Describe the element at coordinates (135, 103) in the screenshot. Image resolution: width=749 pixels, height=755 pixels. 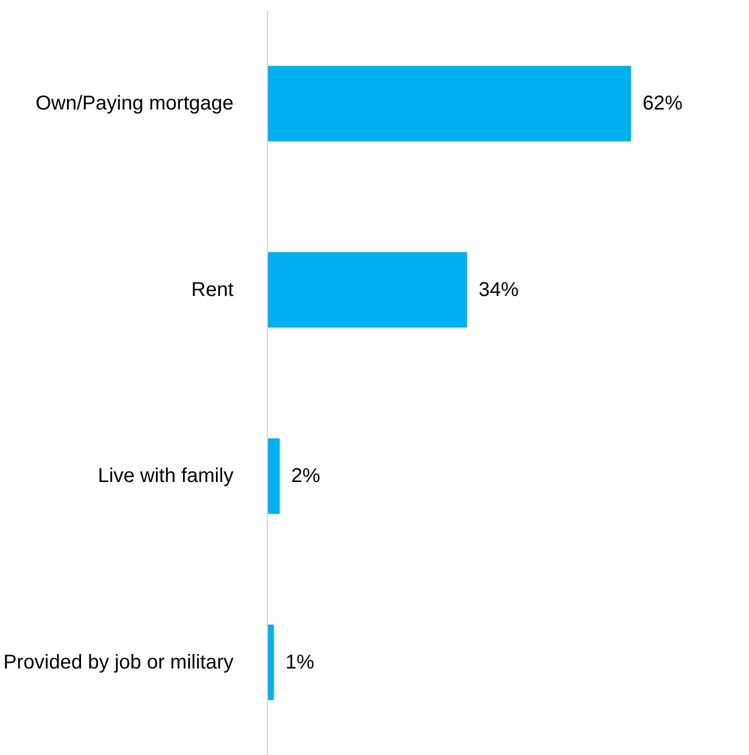
I see `y-tick-label: Own/Paying mortgage` at that location.